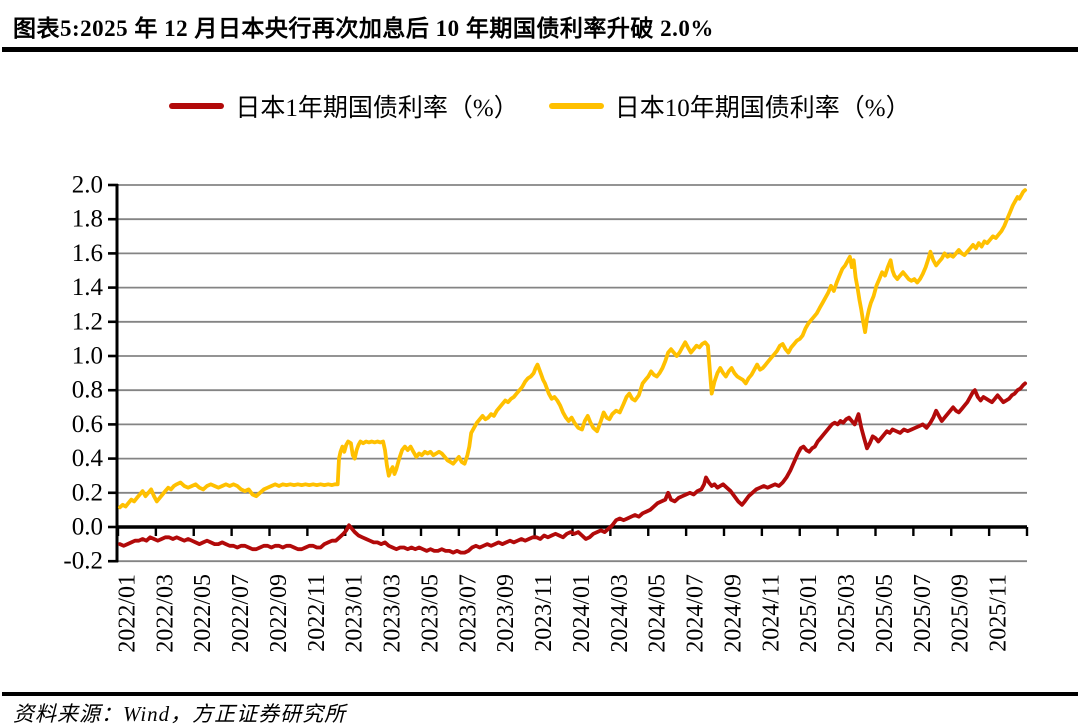 The image size is (1080, 728). What do you see at coordinates (355, 613) in the screenshot?
I see `x-axis-label: 2023/01` at bounding box center [355, 613].